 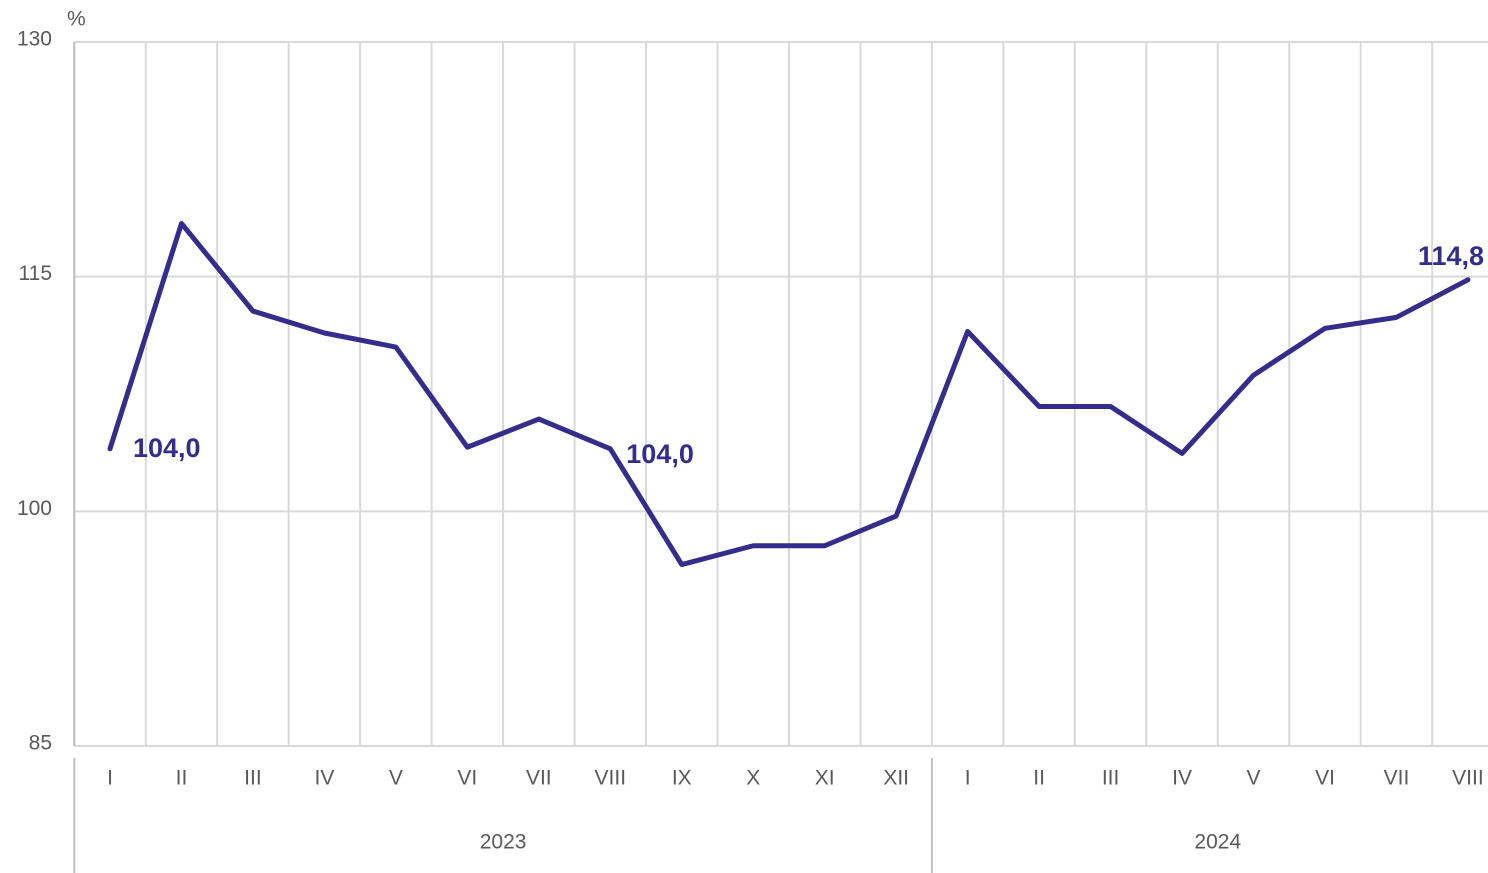 What do you see at coordinates (896, 778) in the screenshot?
I see `x-tick-label: XII` at bounding box center [896, 778].